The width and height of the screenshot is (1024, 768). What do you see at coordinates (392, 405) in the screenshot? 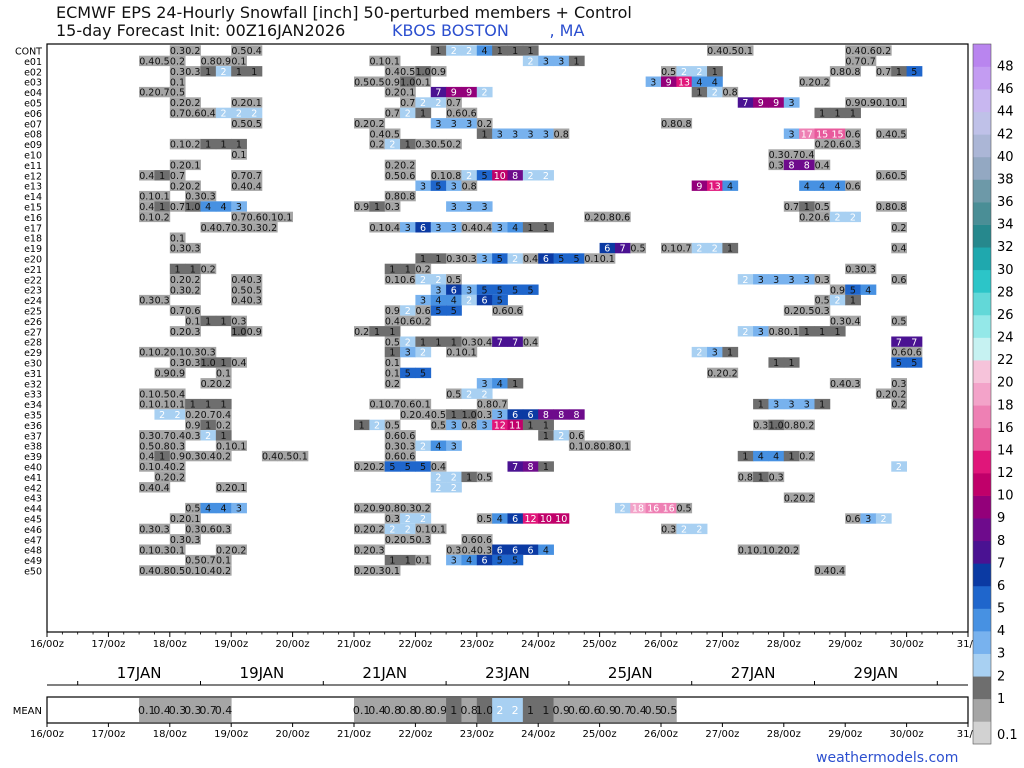
I see `cell-value: 0.7` at bounding box center [392, 405].